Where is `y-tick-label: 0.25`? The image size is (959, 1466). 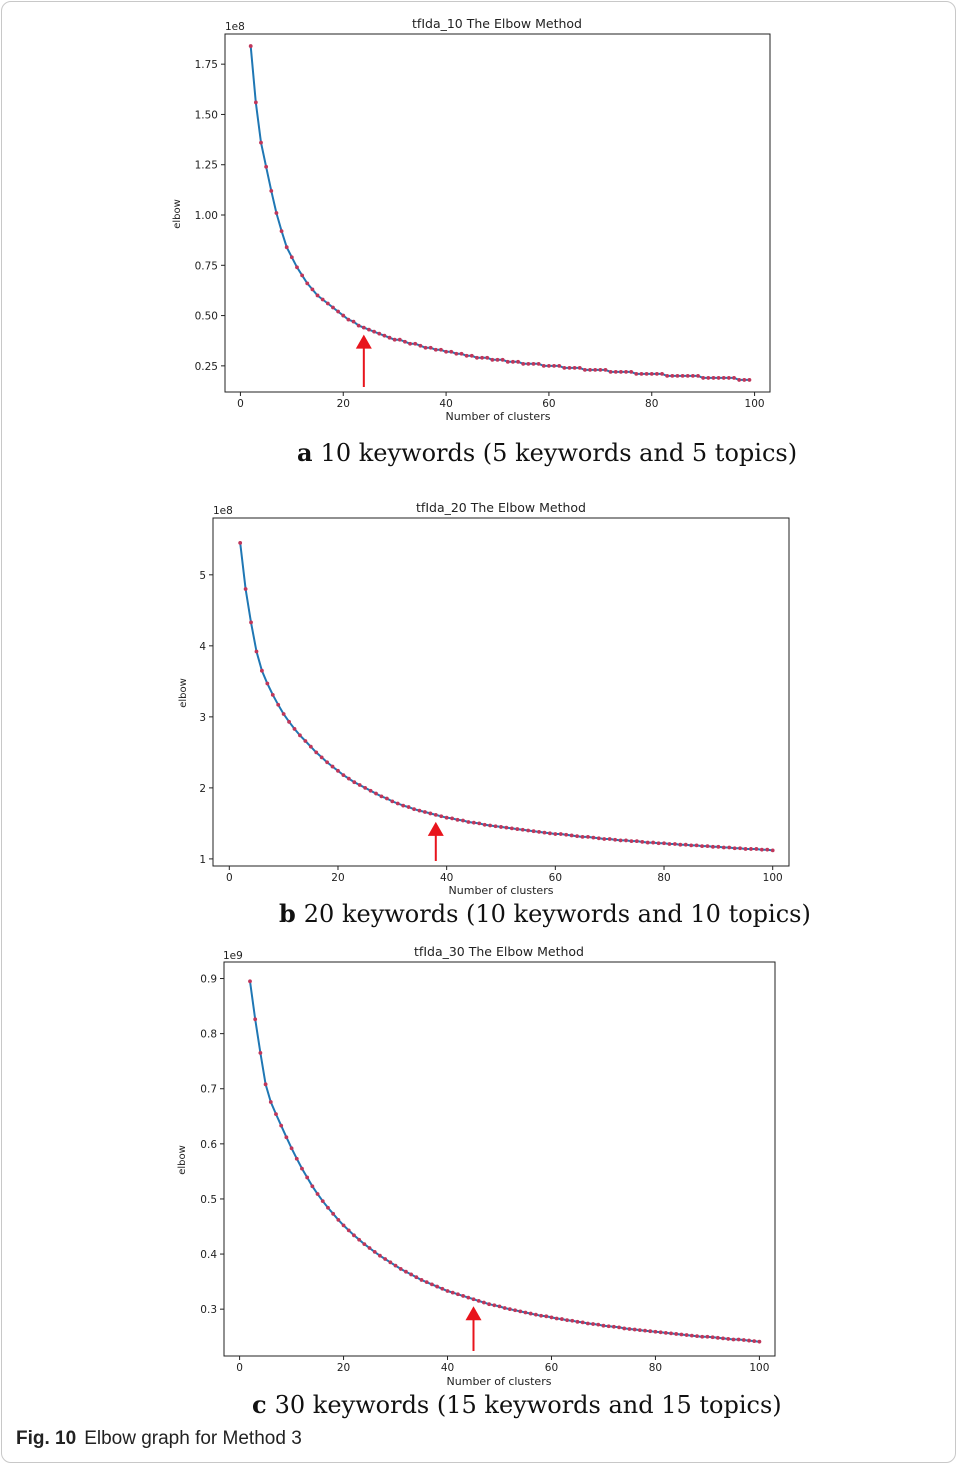 y-tick-label: 0.25 is located at coordinates (206, 367).